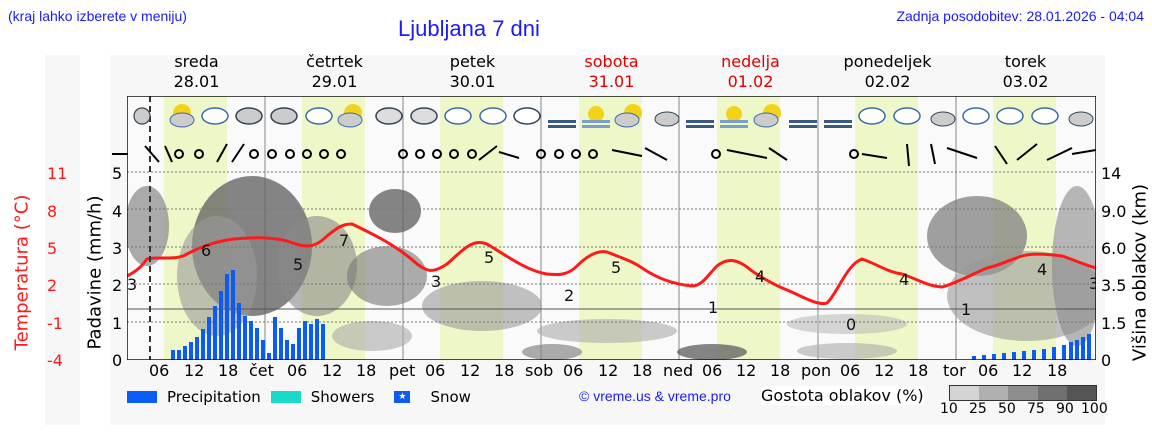 The height and width of the screenshot is (443, 1152). Describe the element at coordinates (655, 396) in the screenshot. I see `copyright-link: © vreme.us & vreme.pro` at that location.